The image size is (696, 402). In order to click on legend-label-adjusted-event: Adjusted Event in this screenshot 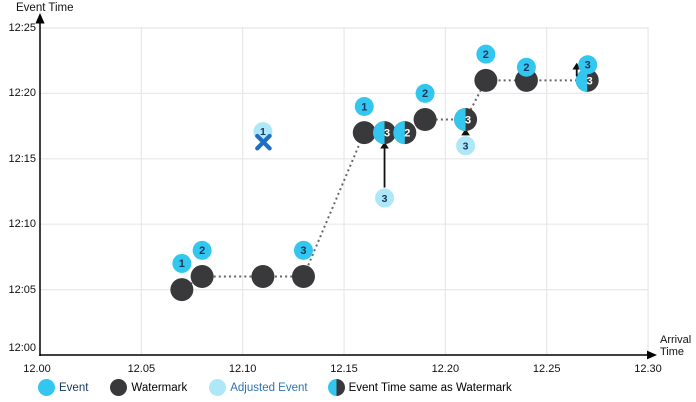, I will do `click(269, 387)`.